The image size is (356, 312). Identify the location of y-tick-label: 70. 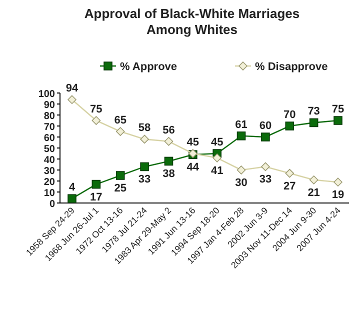
(50, 127).